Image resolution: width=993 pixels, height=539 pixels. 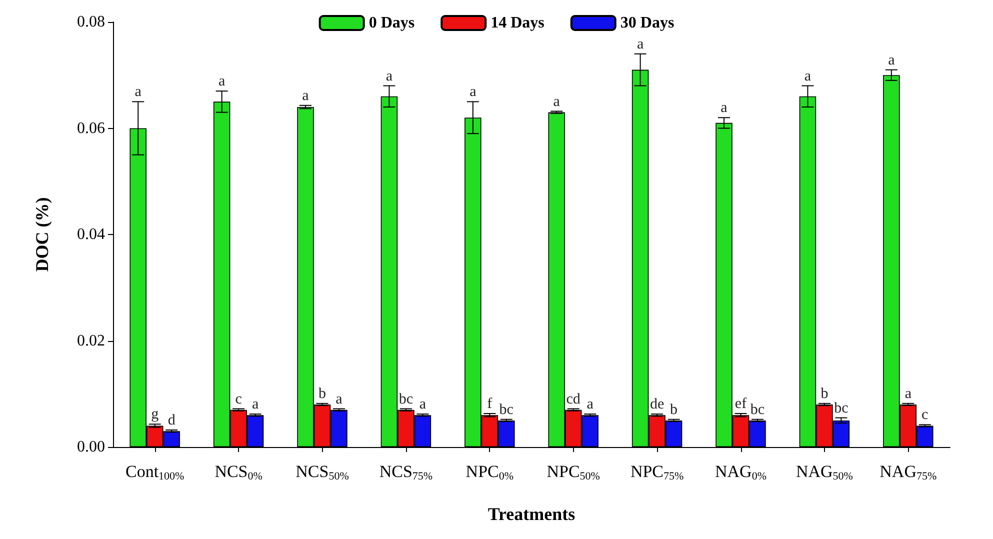 I want to click on y-tick-label: 0.04, so click(x=91, y=234).